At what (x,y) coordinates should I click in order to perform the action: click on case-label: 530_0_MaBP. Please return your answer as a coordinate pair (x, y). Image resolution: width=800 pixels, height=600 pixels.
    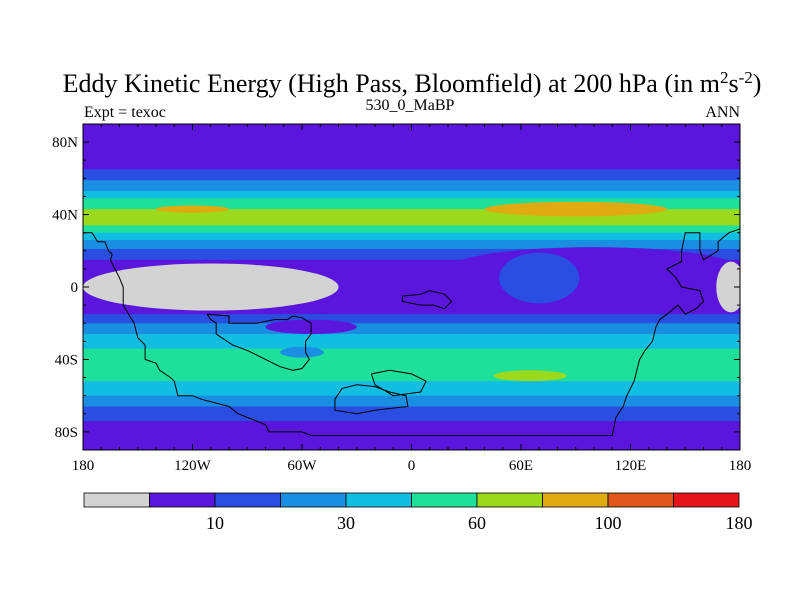
    Looking at the image, I should click on (410, 105).